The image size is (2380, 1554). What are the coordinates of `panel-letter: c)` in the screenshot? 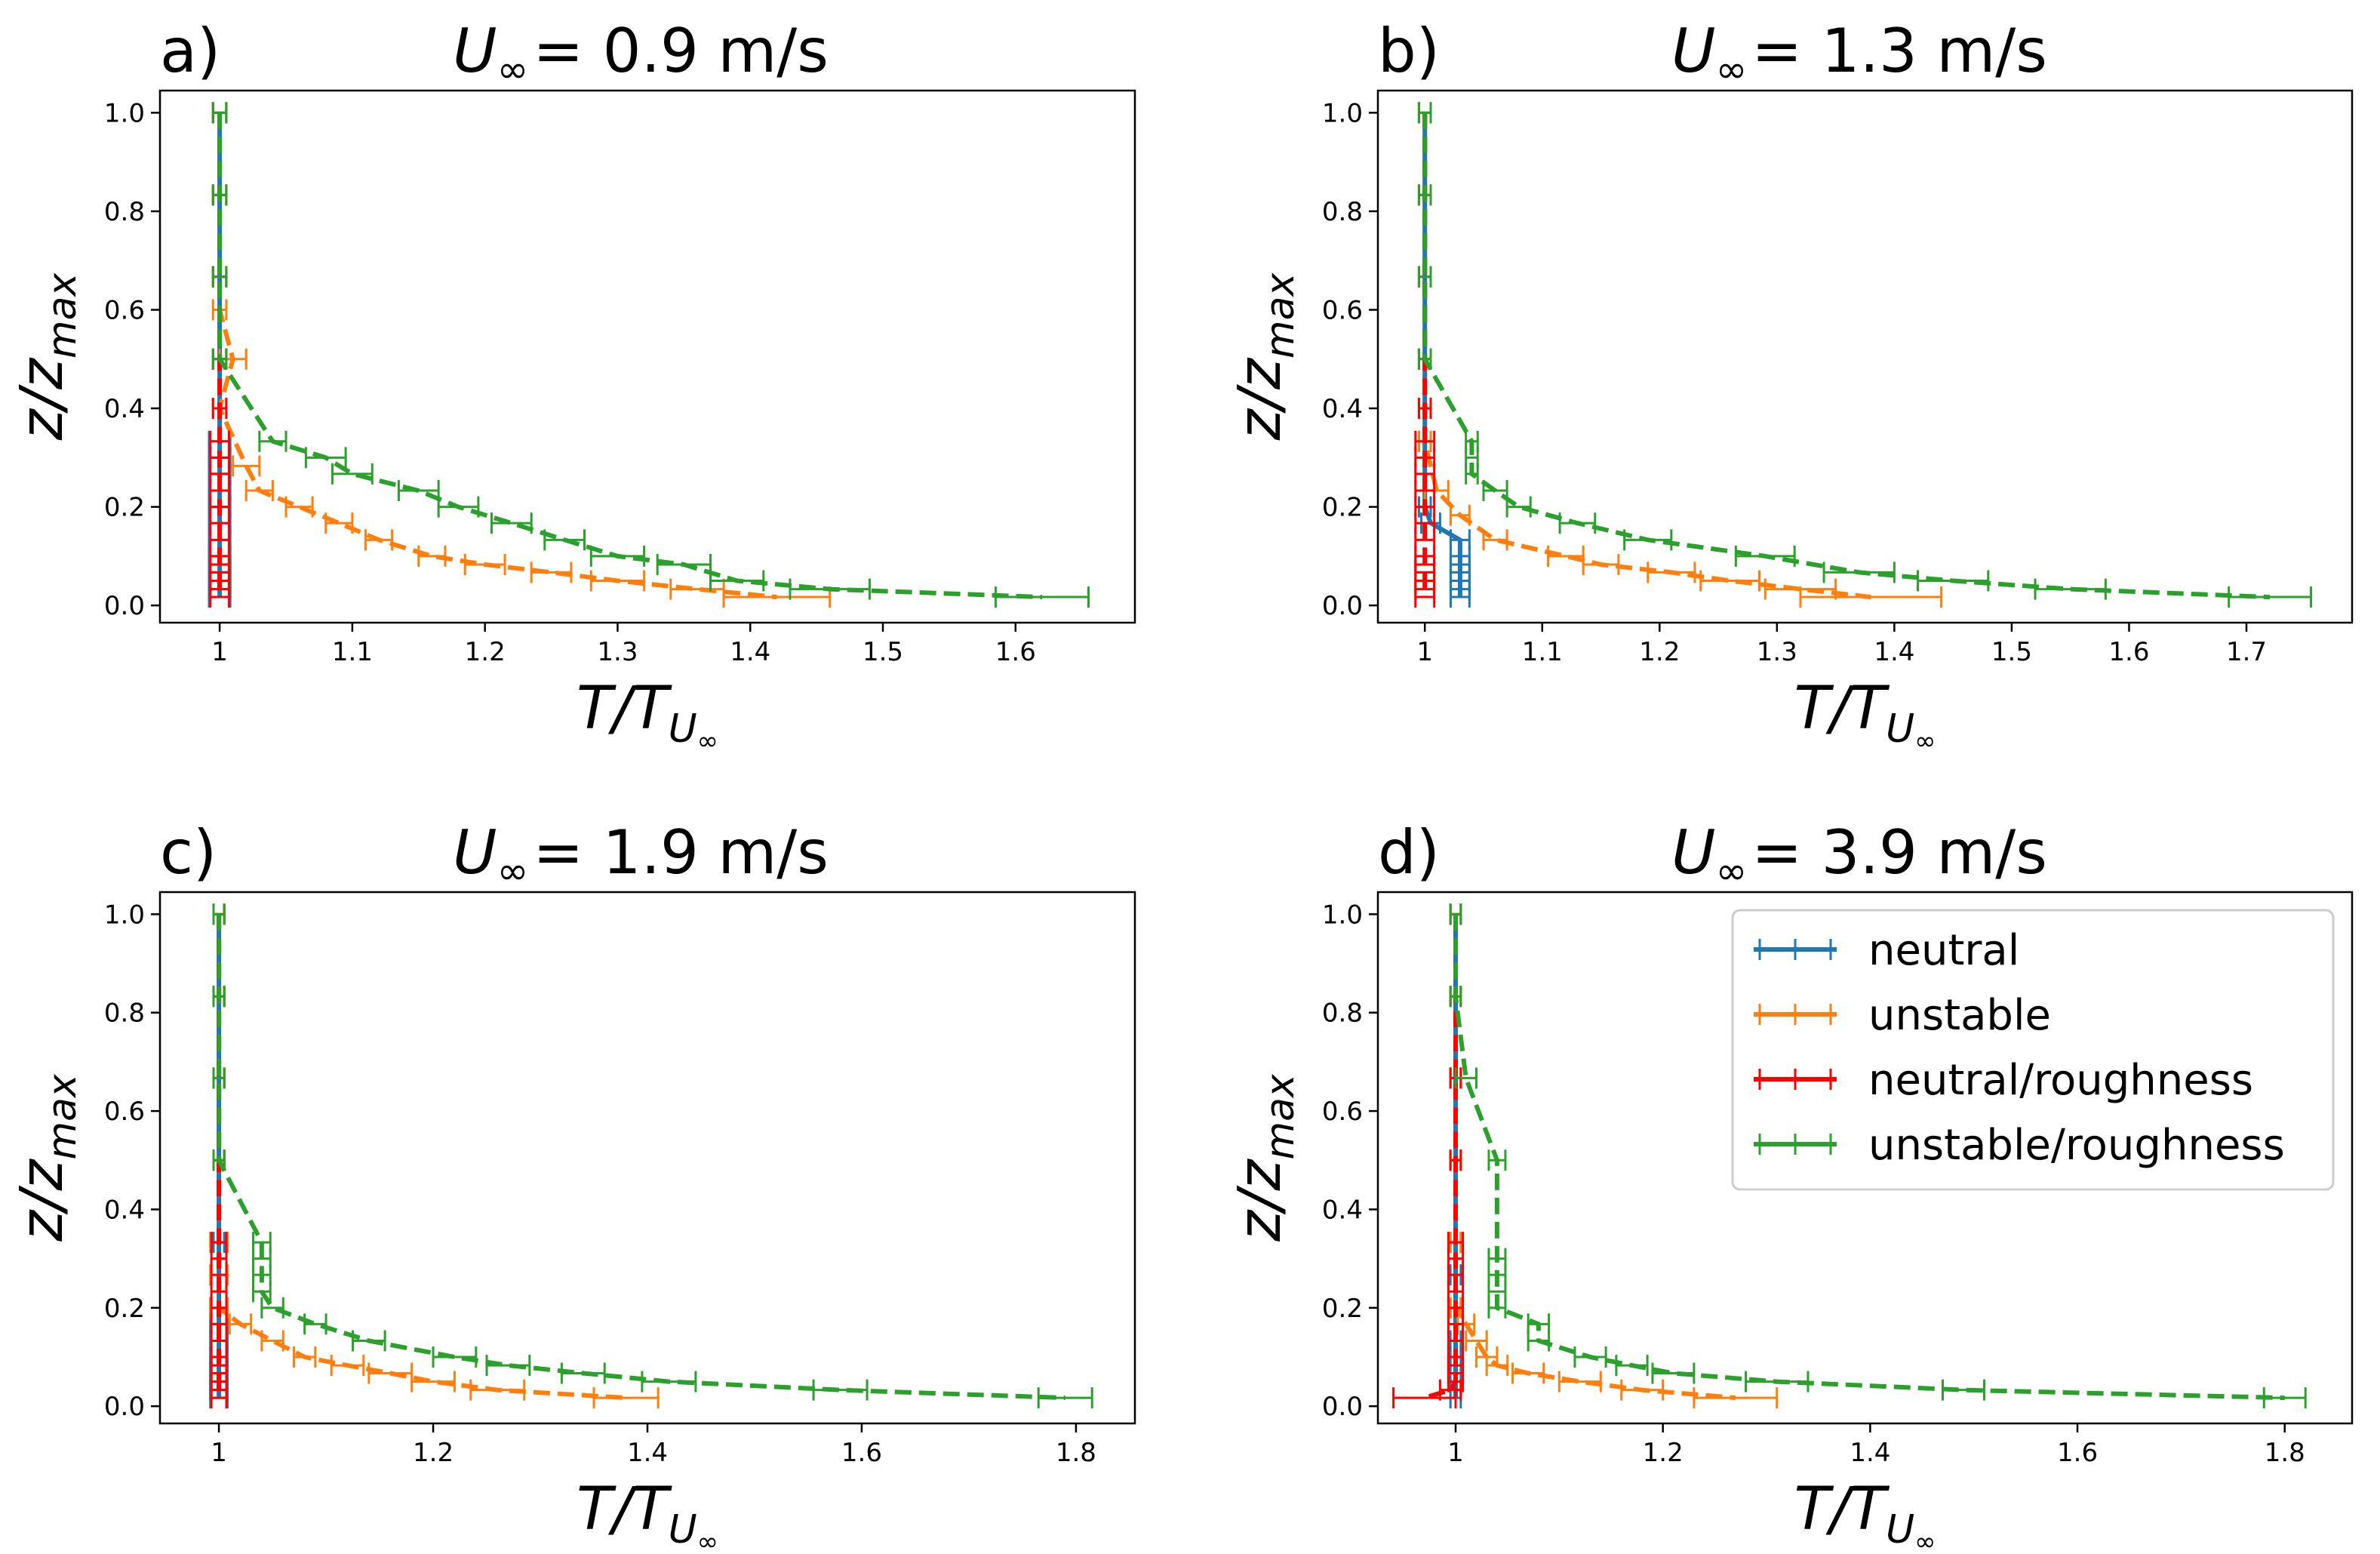 It's located at (188, 852).